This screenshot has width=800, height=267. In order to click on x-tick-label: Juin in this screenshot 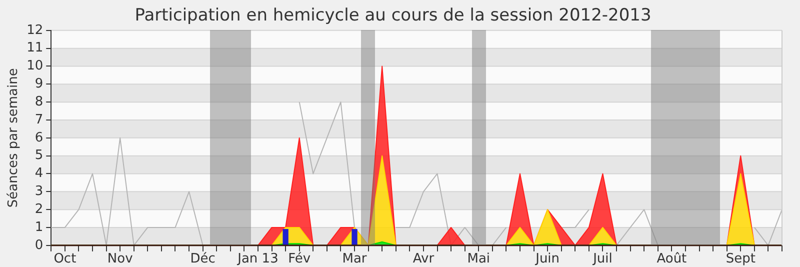, I will do `click(547, 259)`.